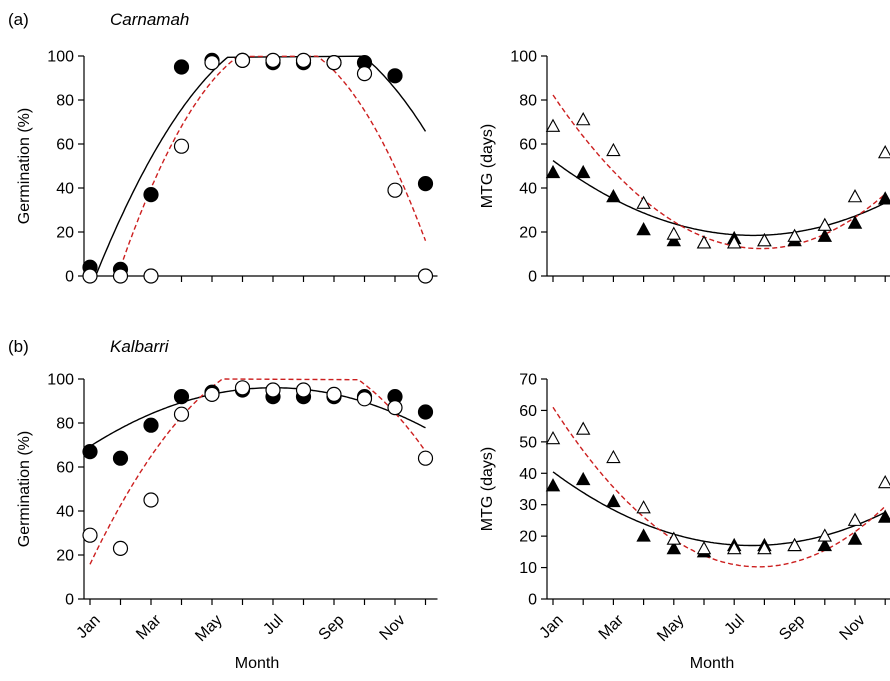 This screenshot has width=890, height=681. Describe the element at coordinates (18, 19) in the screenshot. I see `panel-label-a: (a)` at that location.